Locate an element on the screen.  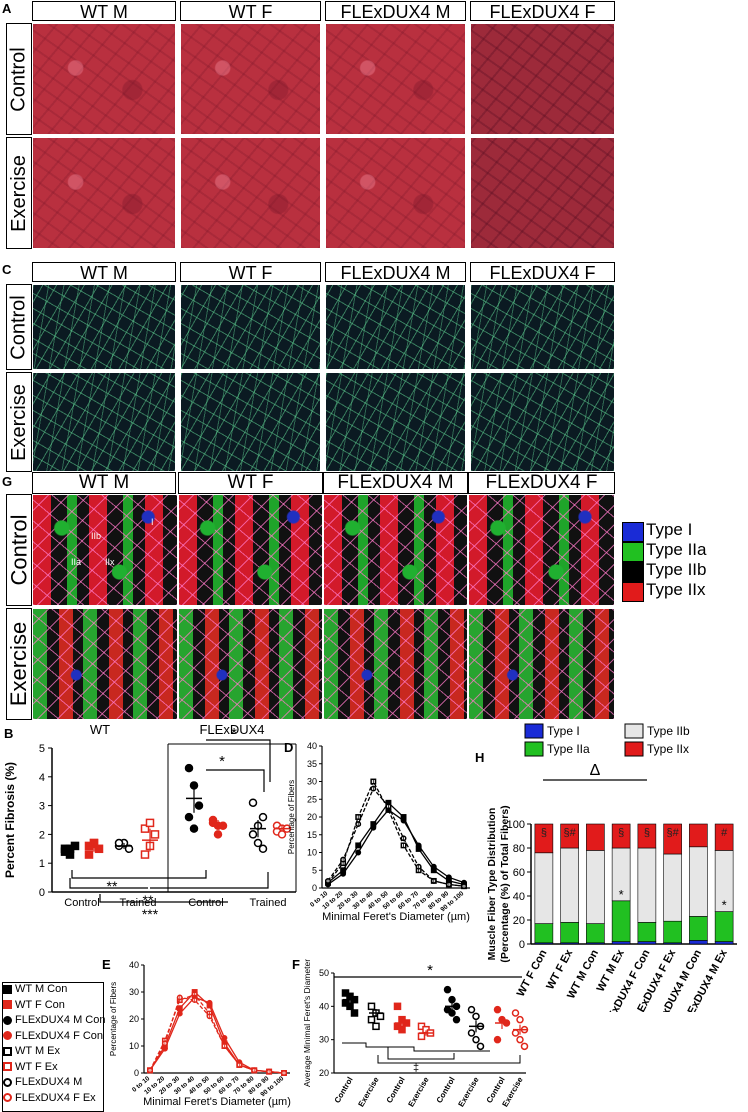
series-legend-label: WT M Con is located at coordinates (41, 989).